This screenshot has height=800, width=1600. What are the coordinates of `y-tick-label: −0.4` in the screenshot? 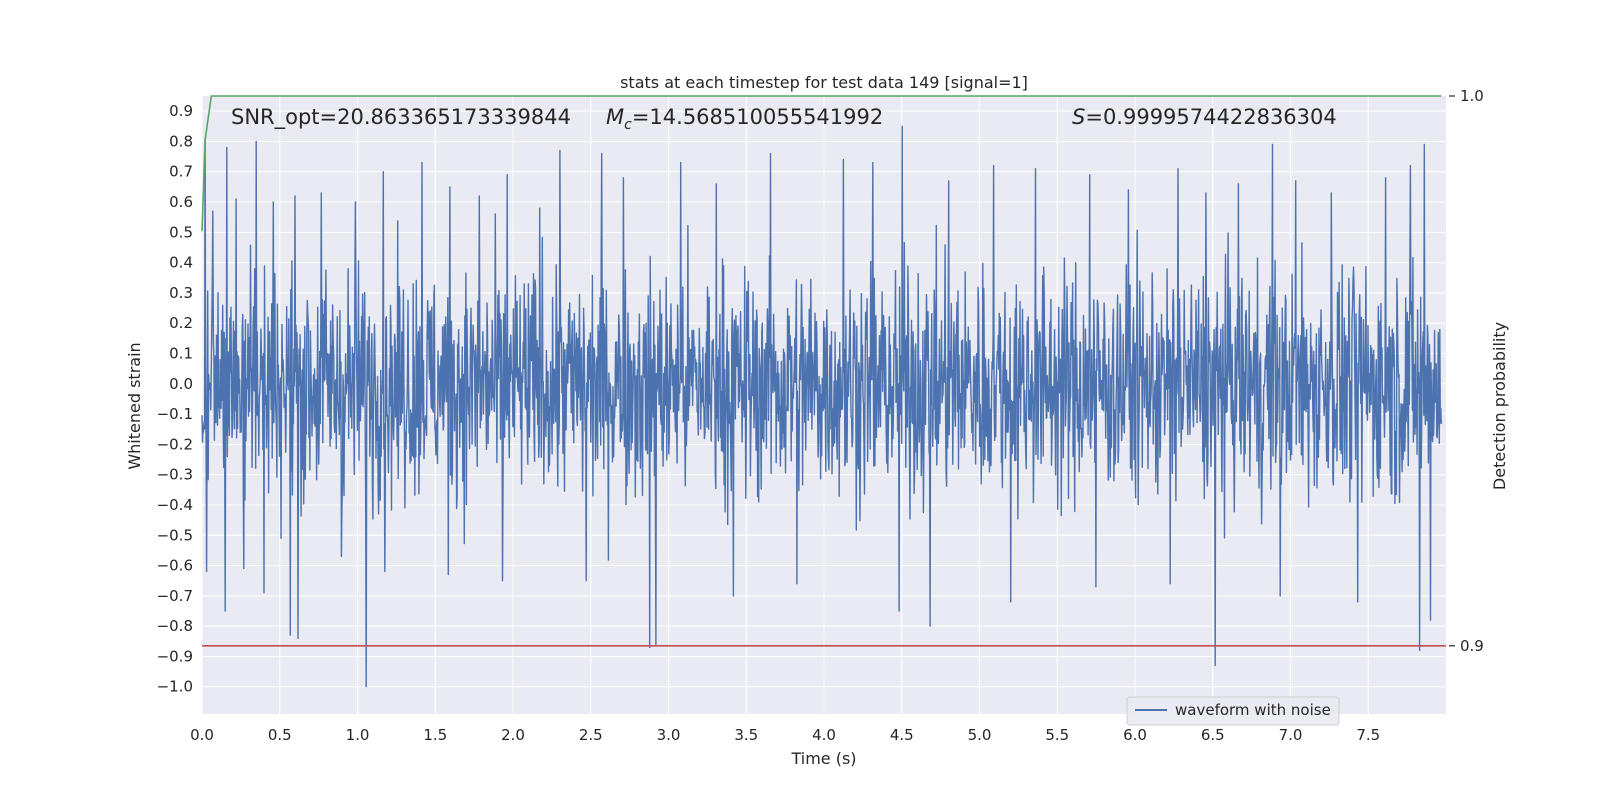 It's located at (175, 505).